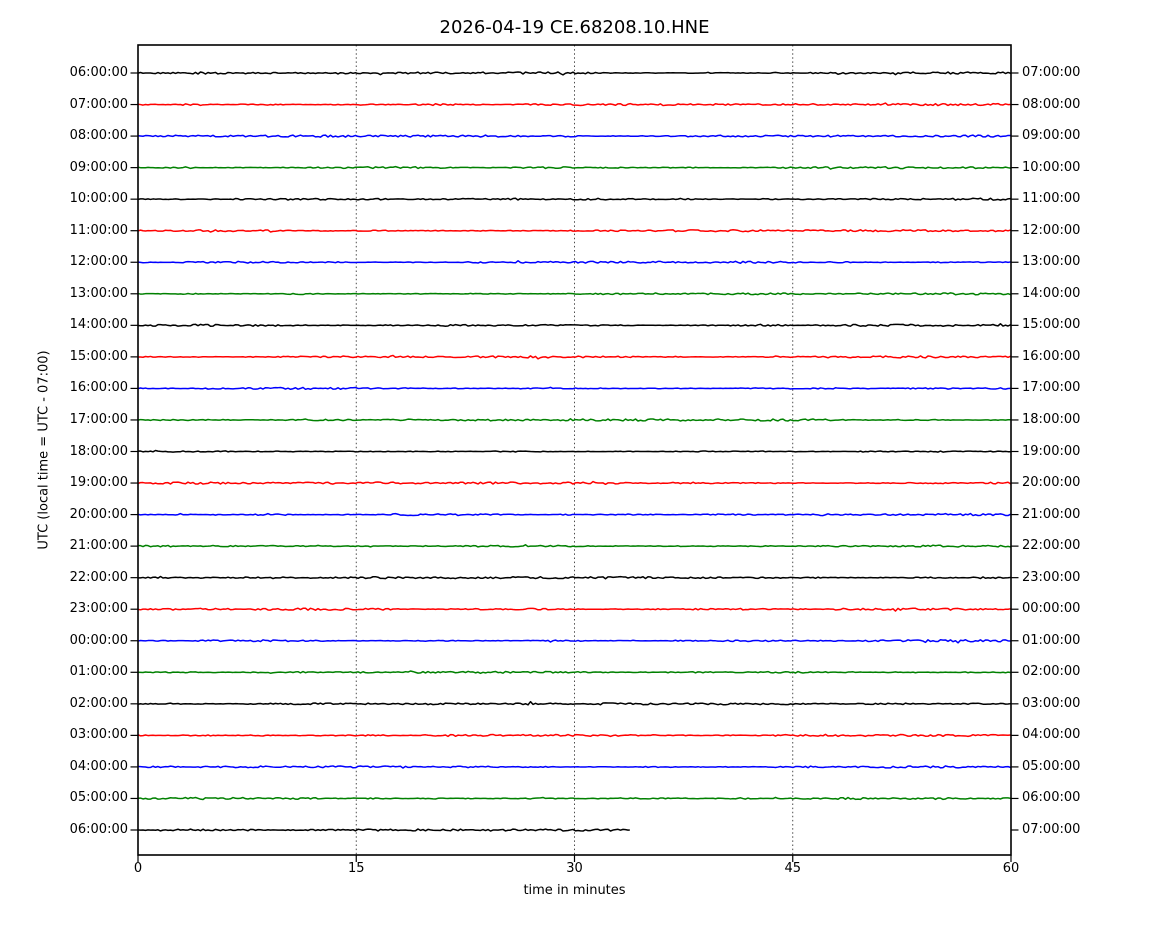 The height and width of the screenshot is (950, 1150). I want to click on right-tick-label-local: 14:00:00, so click(1051, 293).